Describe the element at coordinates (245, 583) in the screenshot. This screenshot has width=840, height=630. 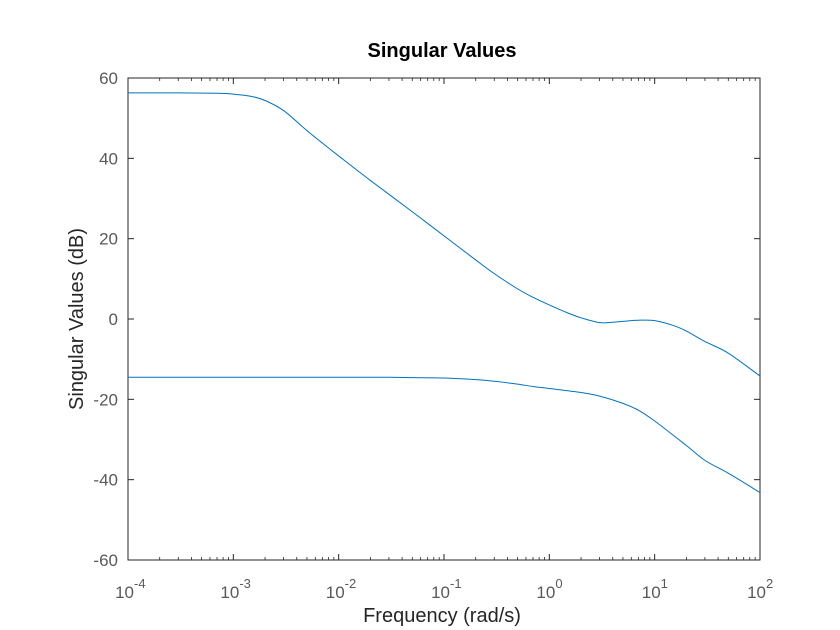
I see `x-tick-label-exponent: -3` at that location.